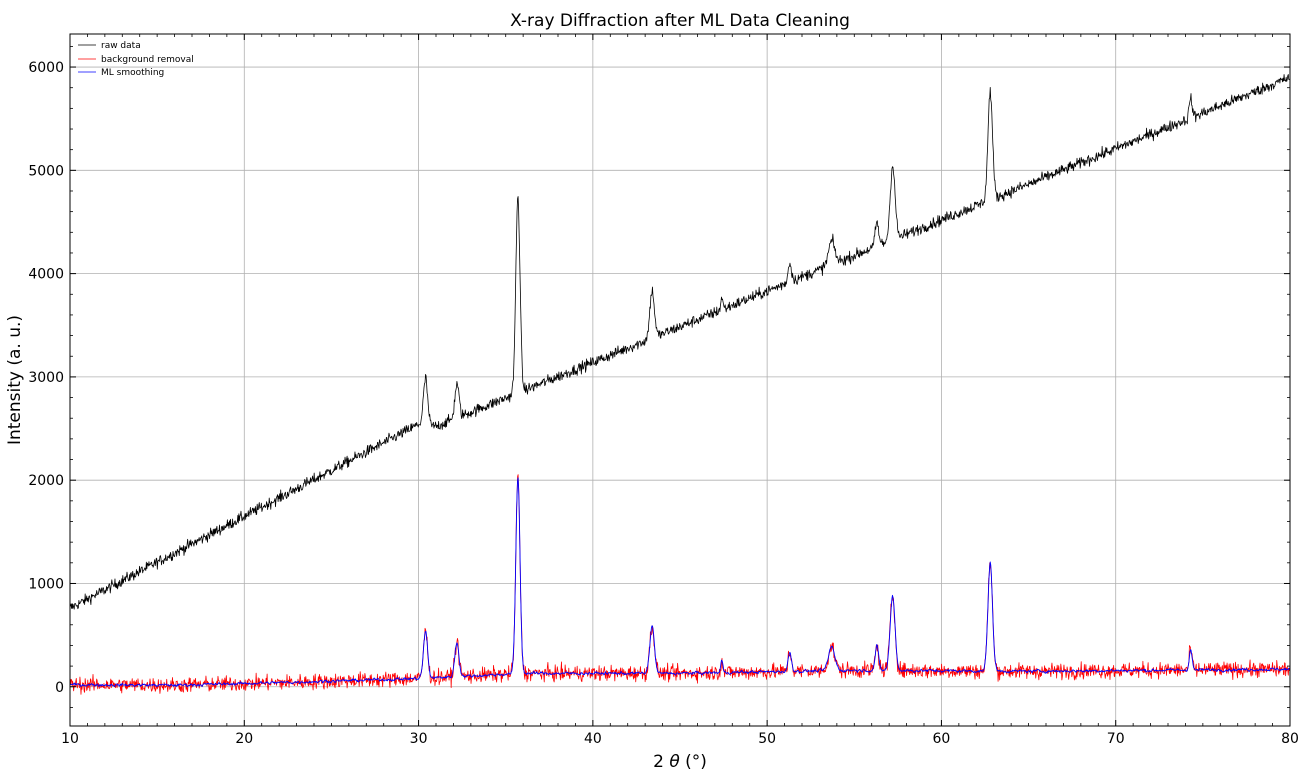 The width and height of the screenshot is (1307, 774). Describe the element at coordinates (680, 21) in the screenshot. I see `chart-title: X-ray Diffraction after ML Data Cleaning` at that location.